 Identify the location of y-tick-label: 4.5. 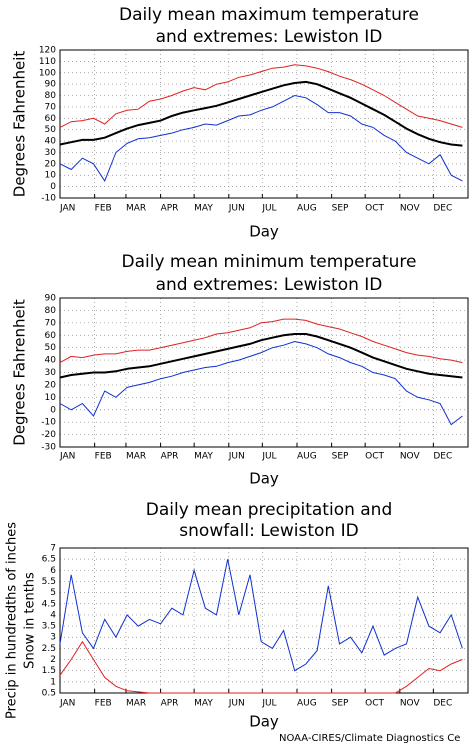
(49, 604).